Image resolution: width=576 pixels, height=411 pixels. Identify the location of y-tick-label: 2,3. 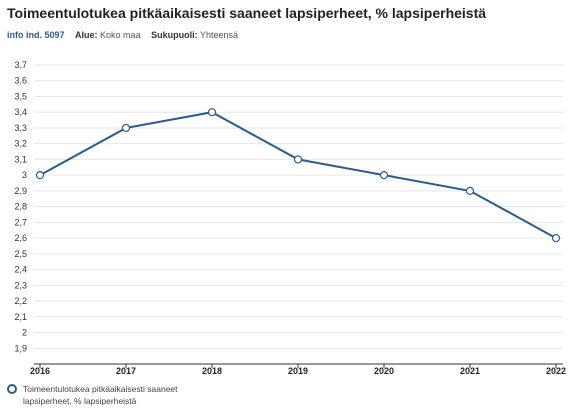
(20, 285).